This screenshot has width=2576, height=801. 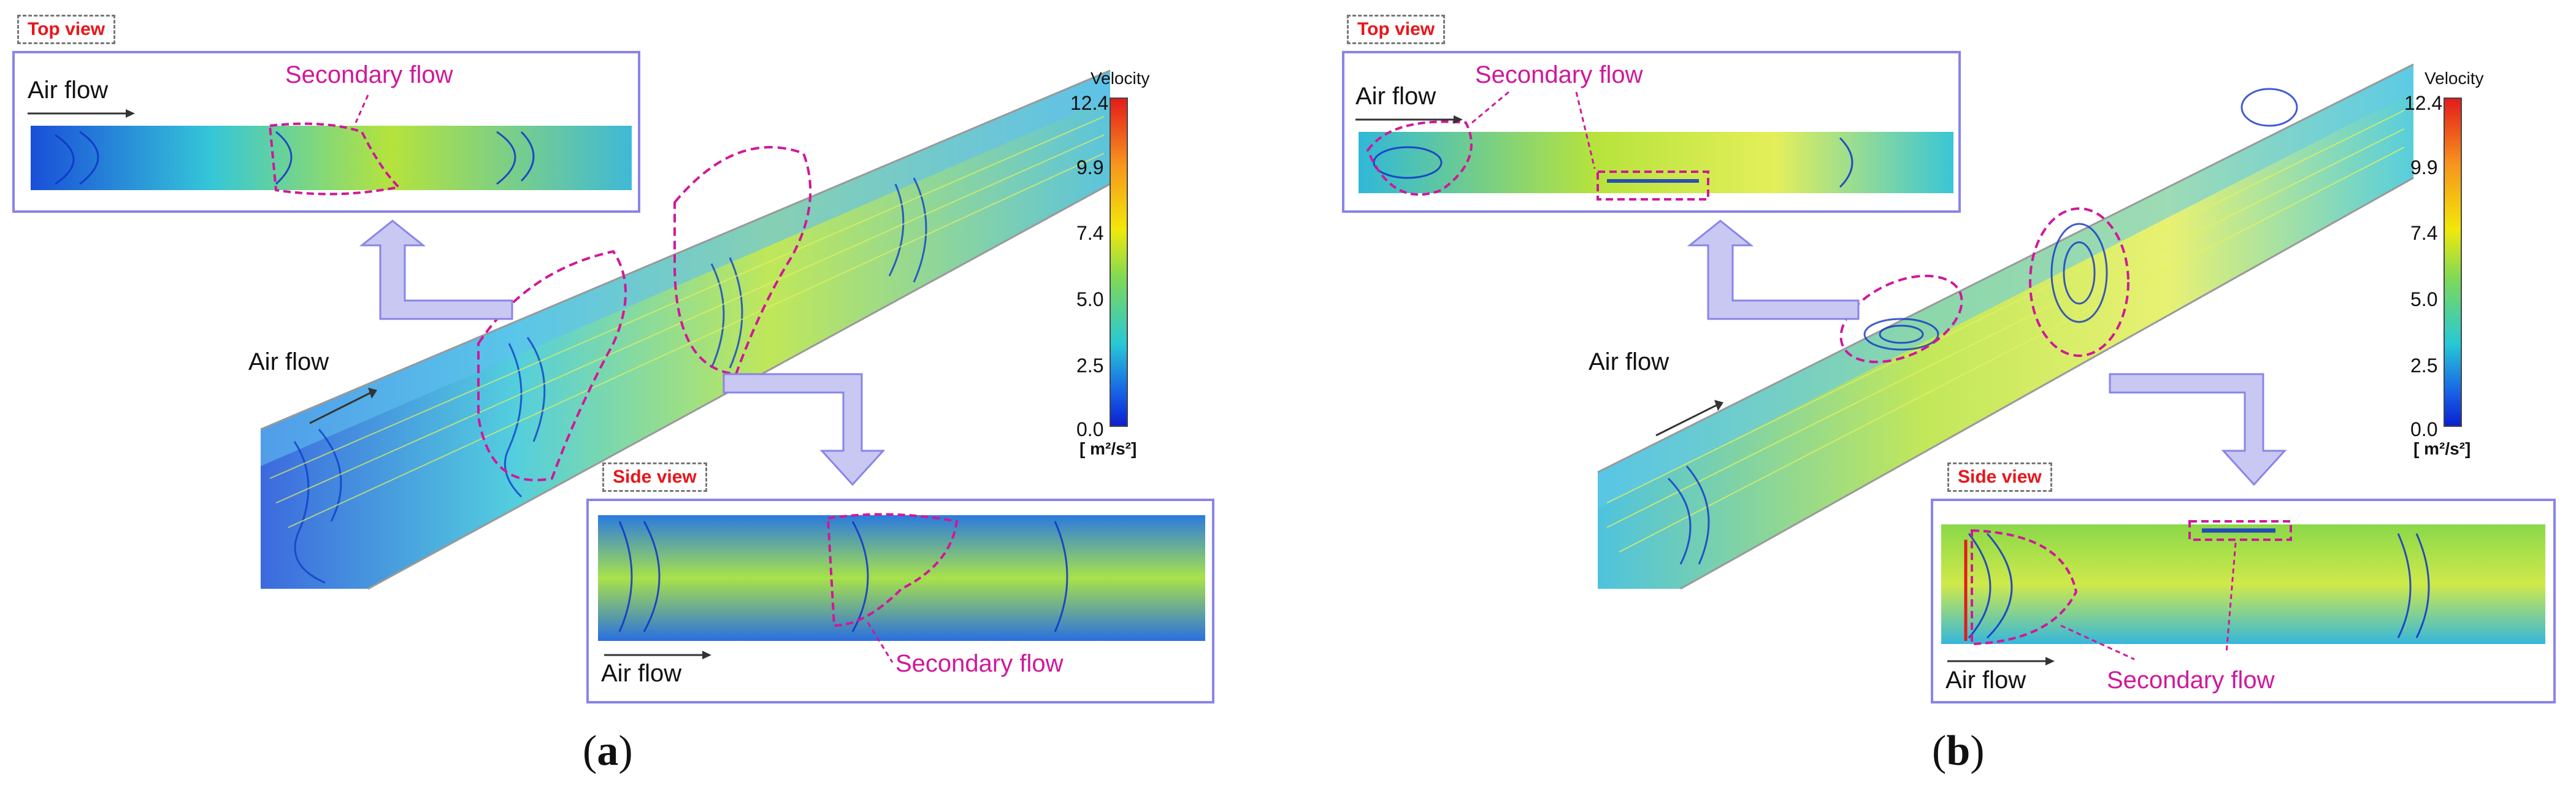 What do you see at coordinates (1090, 429) in the screenshot?
I see `colorbar-tick-a: 0.0` at bounding box center [1090, 429].